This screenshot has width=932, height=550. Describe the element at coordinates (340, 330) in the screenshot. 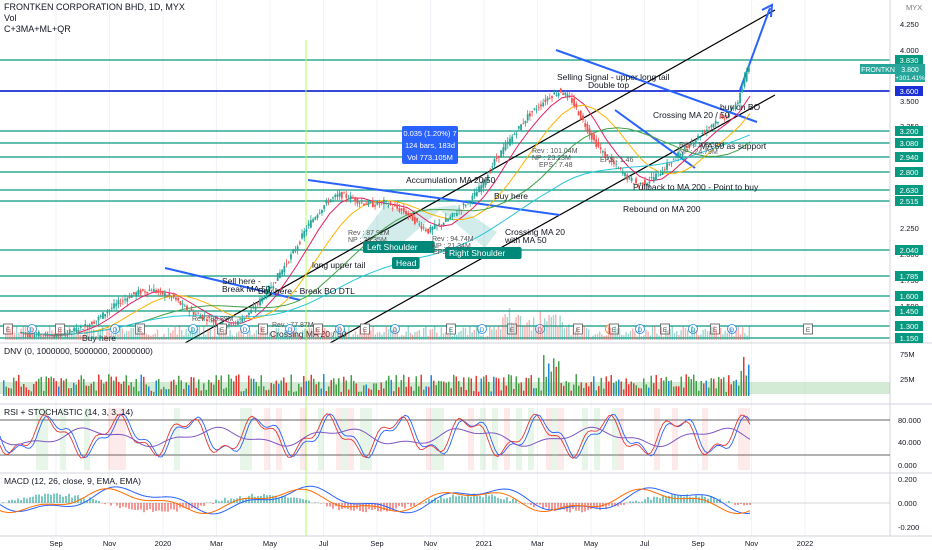

I see `event-label: D` at that location.